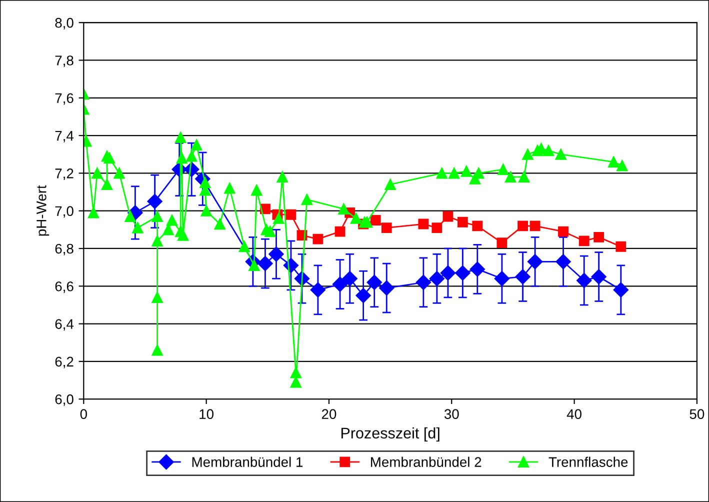 Image resolution: width=709 pixels, height=502 pixels. What do you see at coordinates (574, 414) in the screenshot?
I see `x-tick-label: 40` at bounding box center [574, 414].